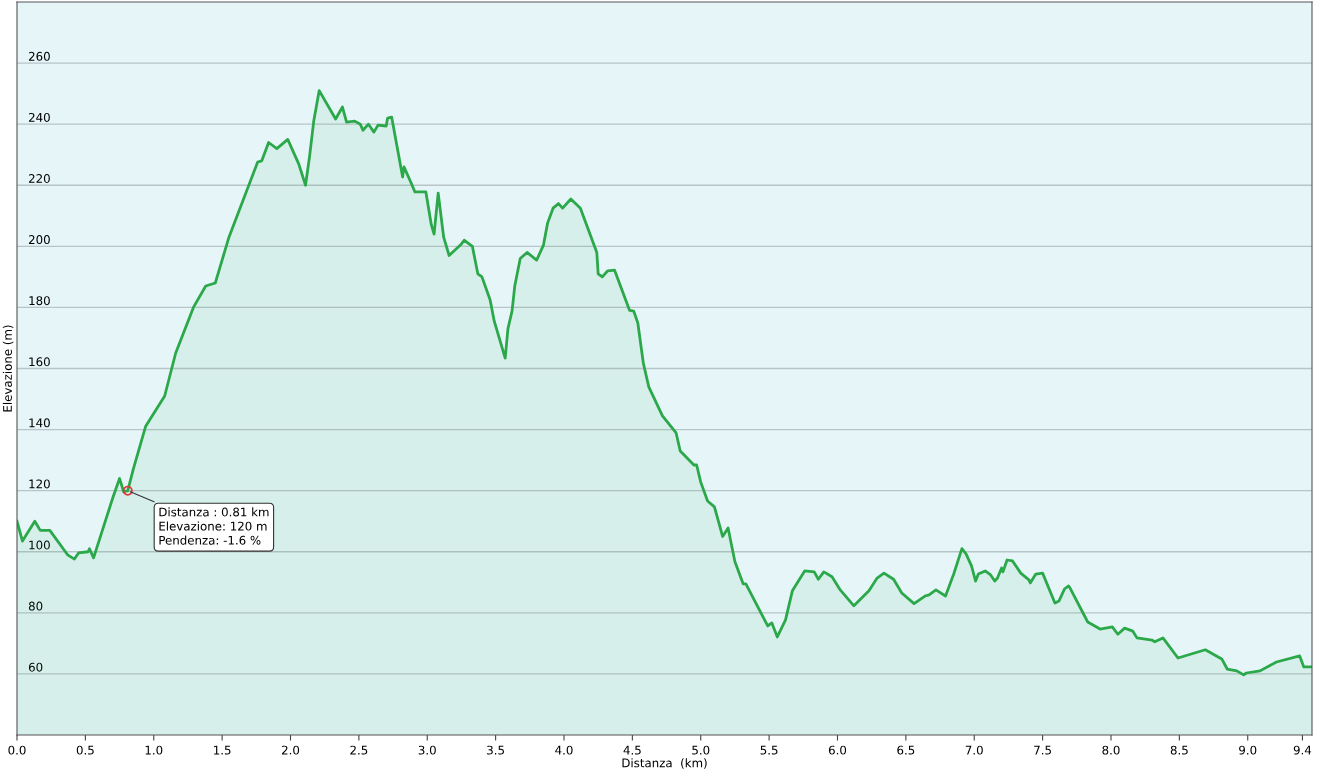 The width and height of the screenshot is (1321, 778). What do you see at coordinates (427, 750) in the screenshot?
I see `x-tick-label: 3.0` at bounding box center [427, 750].